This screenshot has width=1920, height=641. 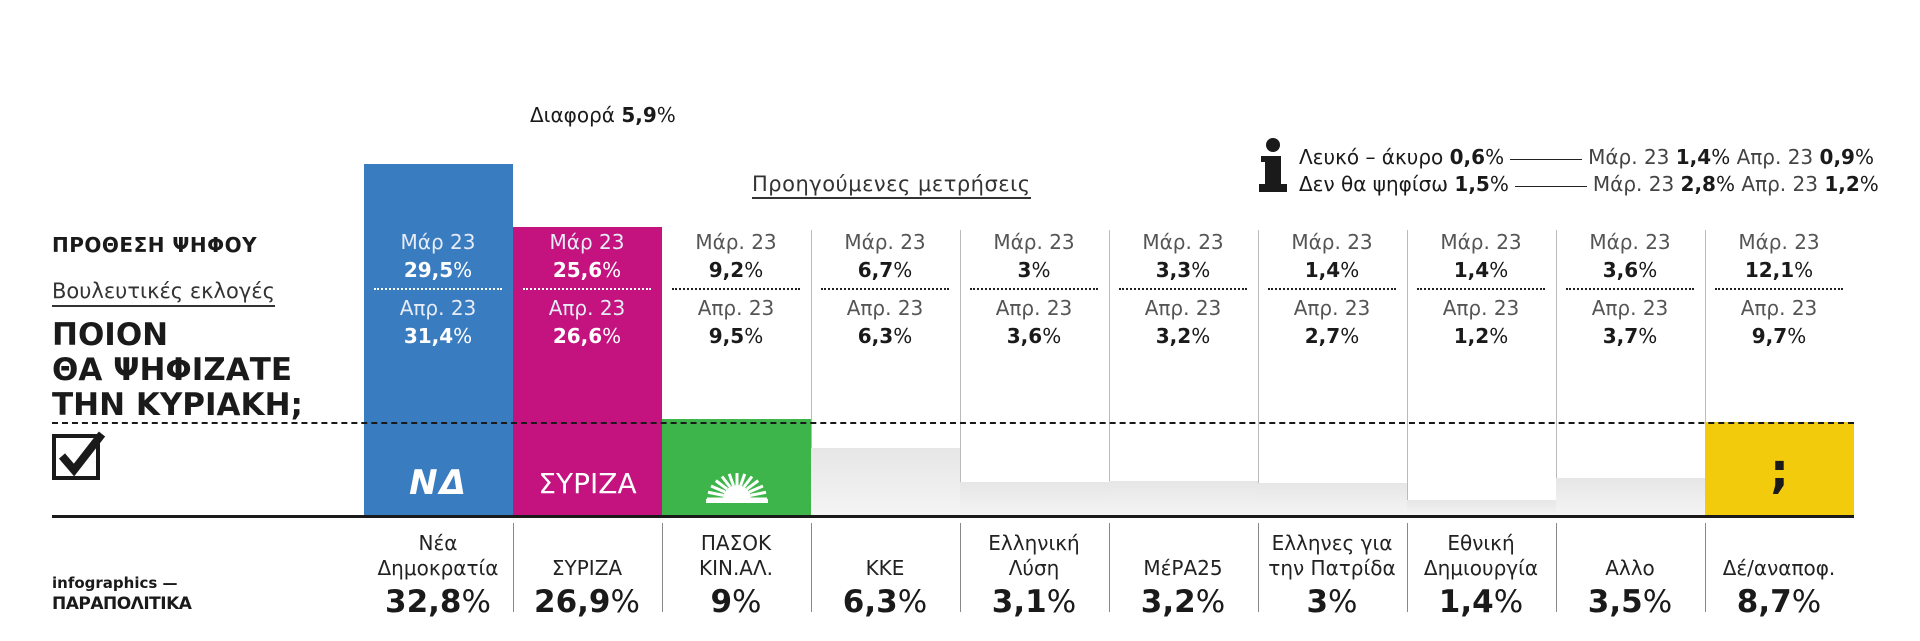 I want to click on party-name-line: Λύση, so click(x=1034, y=568).